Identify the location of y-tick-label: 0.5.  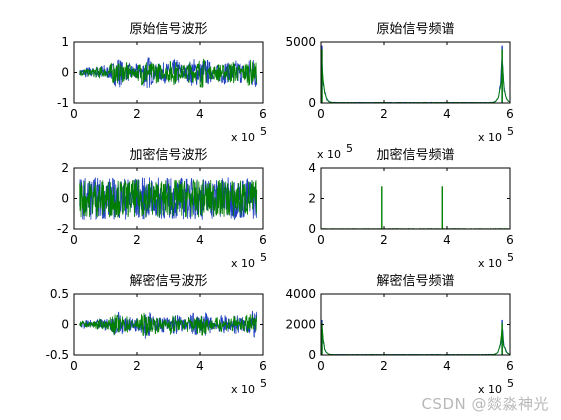
(59, 294).